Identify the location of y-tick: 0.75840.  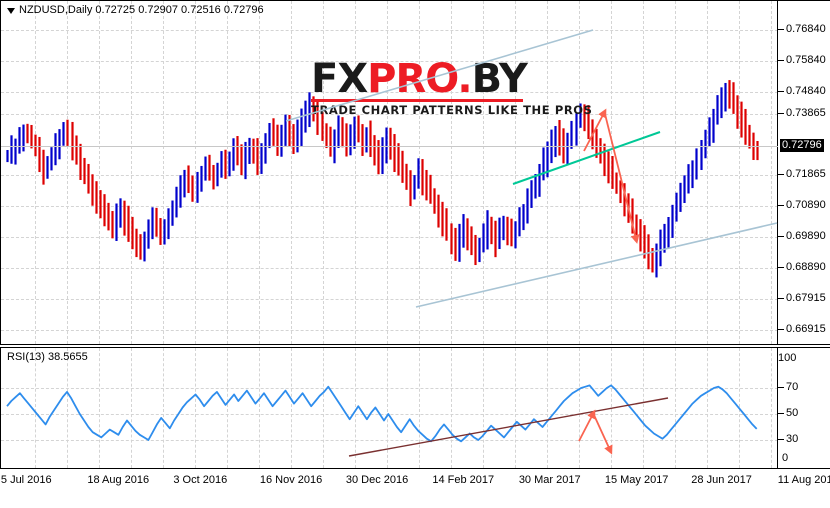
(804, 60).